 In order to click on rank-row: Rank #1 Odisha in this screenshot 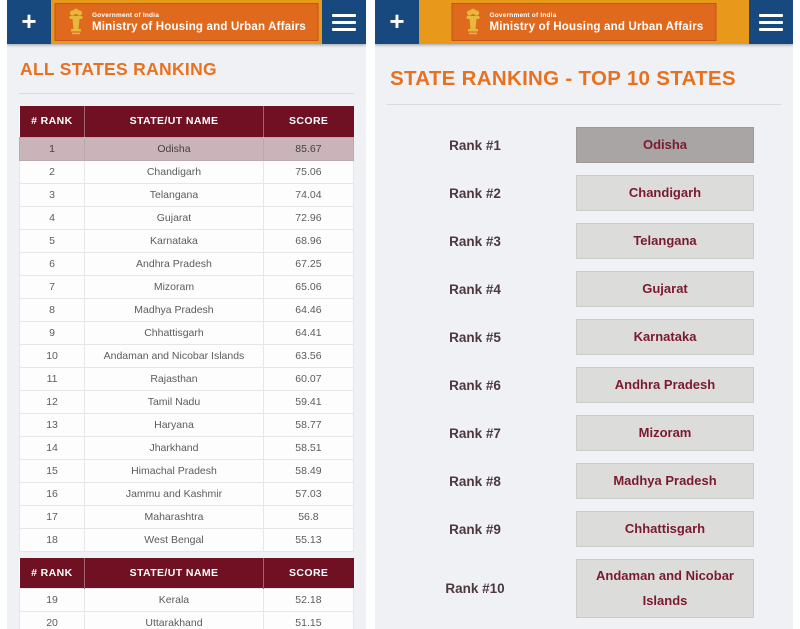, I will do `click(584, 145)`.